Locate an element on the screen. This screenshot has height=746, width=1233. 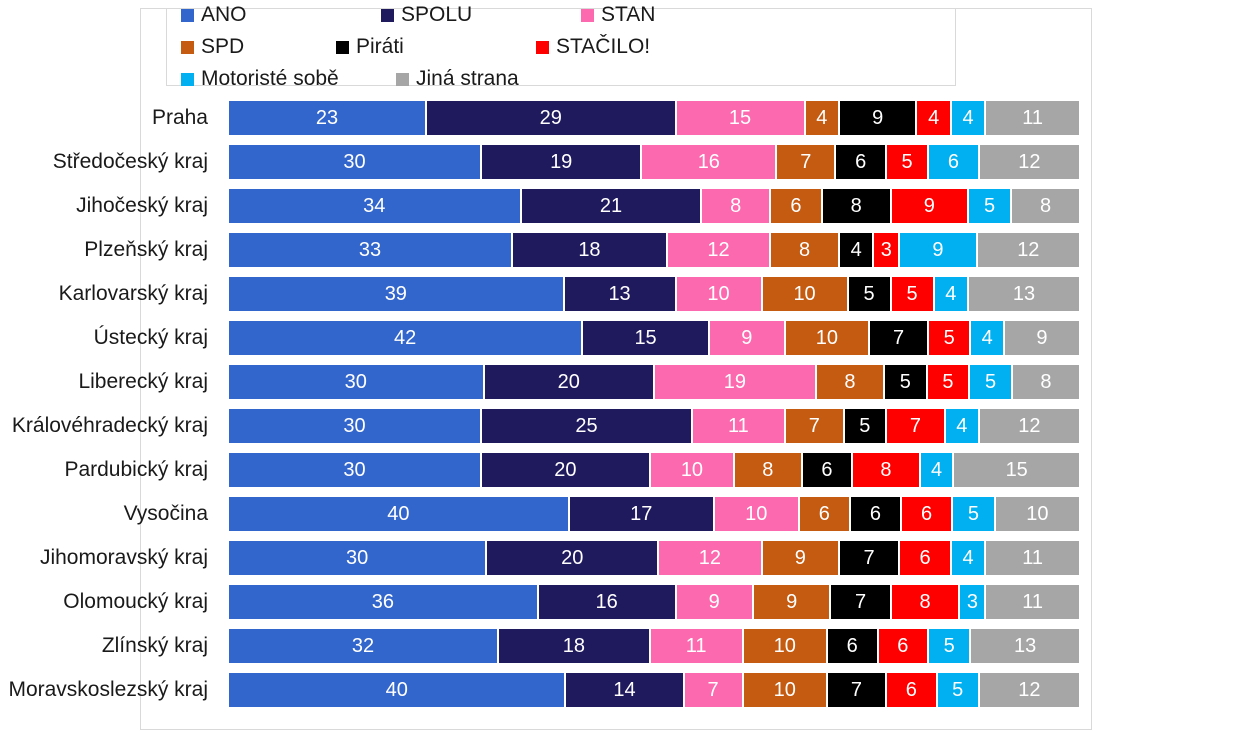
bar-row-label: Plzeňský kraj is located at coordinates (146, 249).